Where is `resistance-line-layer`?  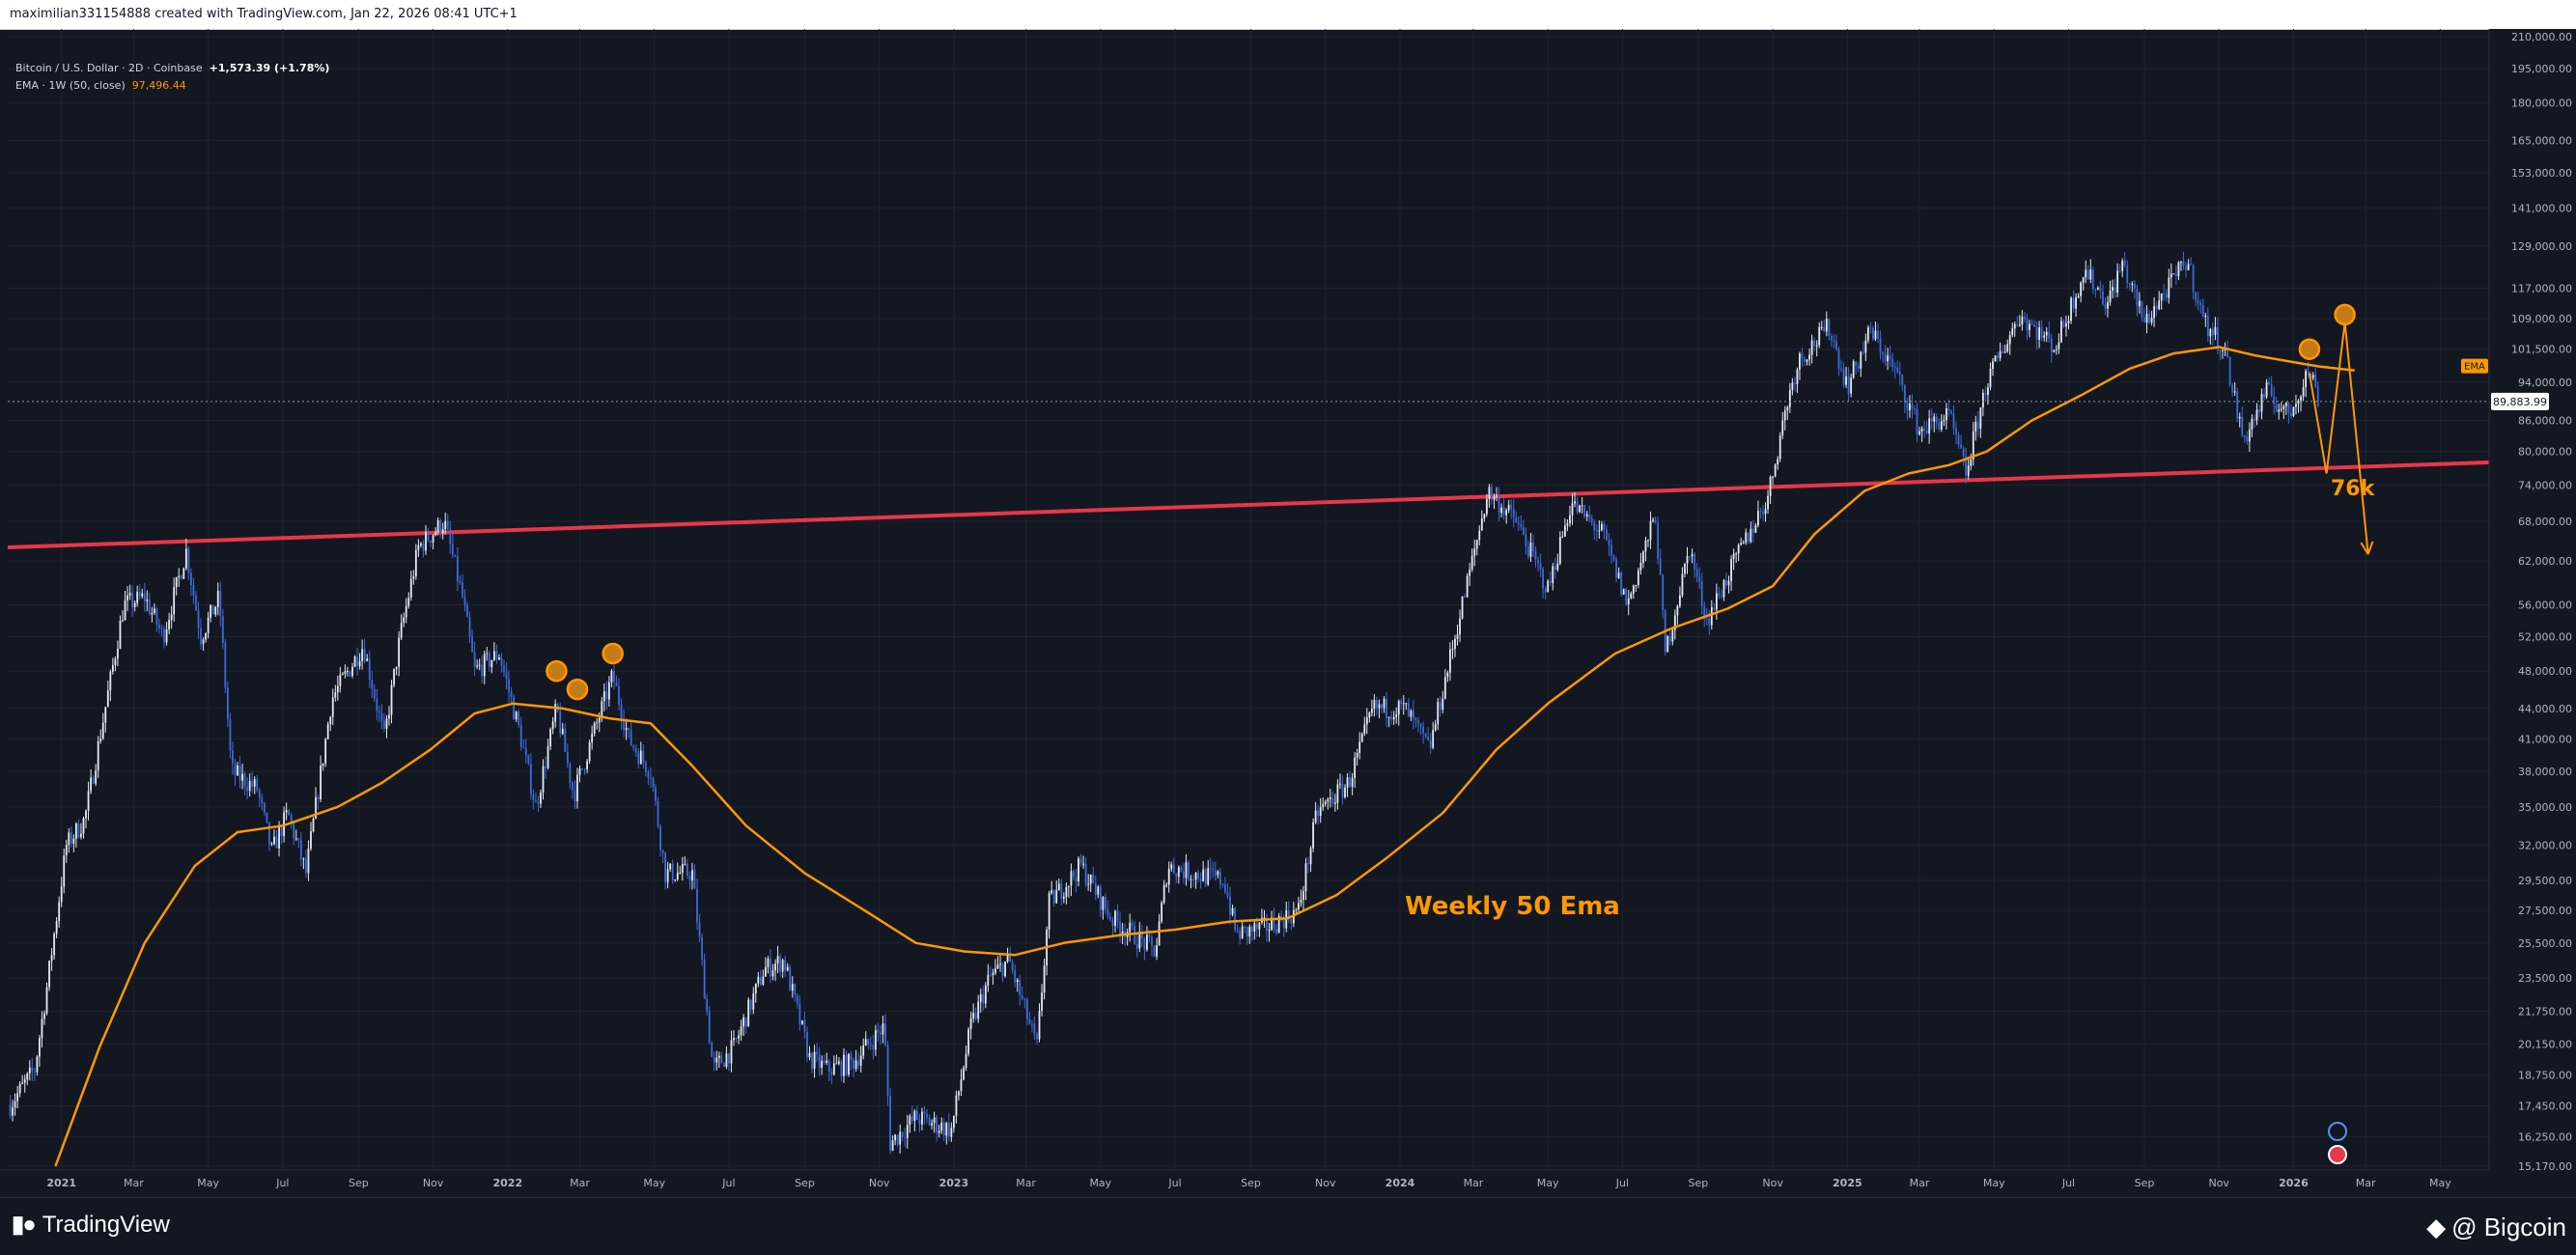
resistance-line-layer is located at coordinates (1249, 505).